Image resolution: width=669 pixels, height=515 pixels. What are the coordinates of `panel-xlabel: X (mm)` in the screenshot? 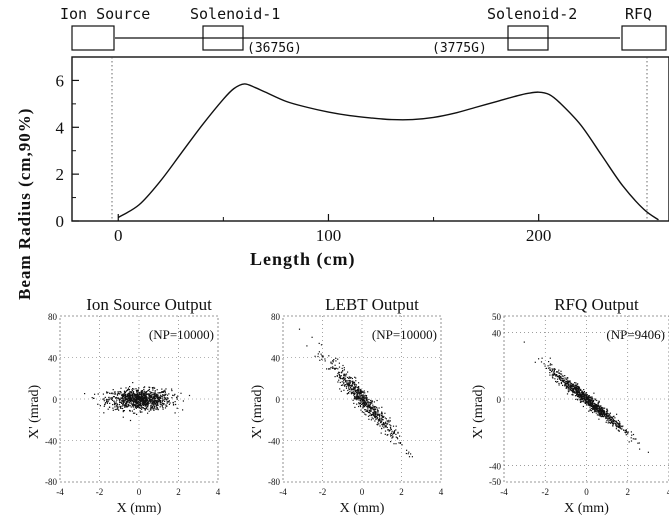 It's located at (362, 508).